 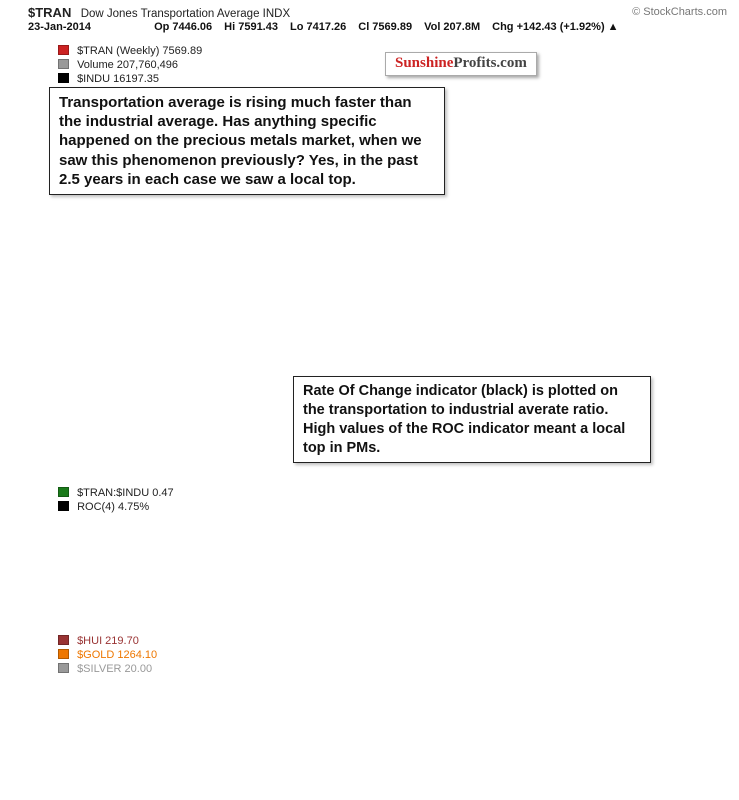 What do you see at coordinates (183, 27) in the screenshot?
I see `quote-field: Op 7446.06` at bounding box center [183, 27].